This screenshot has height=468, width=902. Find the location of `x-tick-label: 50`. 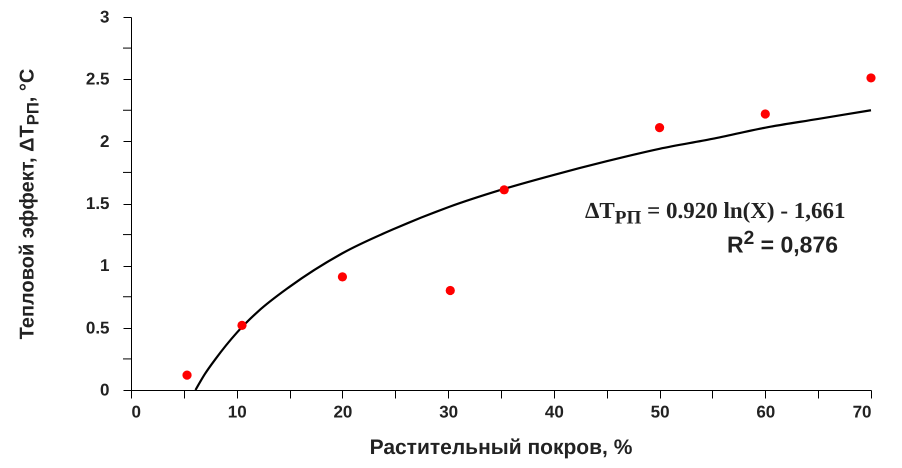

x-tick-label: 50 is located at coordinates (660, 412).